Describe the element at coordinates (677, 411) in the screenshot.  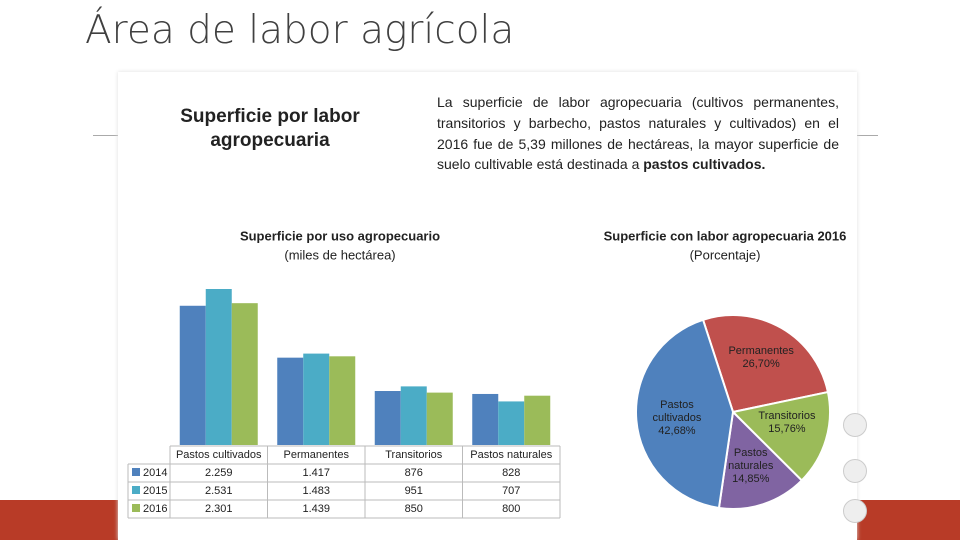
I see `pie-category: Pastos cultivados` at that location.